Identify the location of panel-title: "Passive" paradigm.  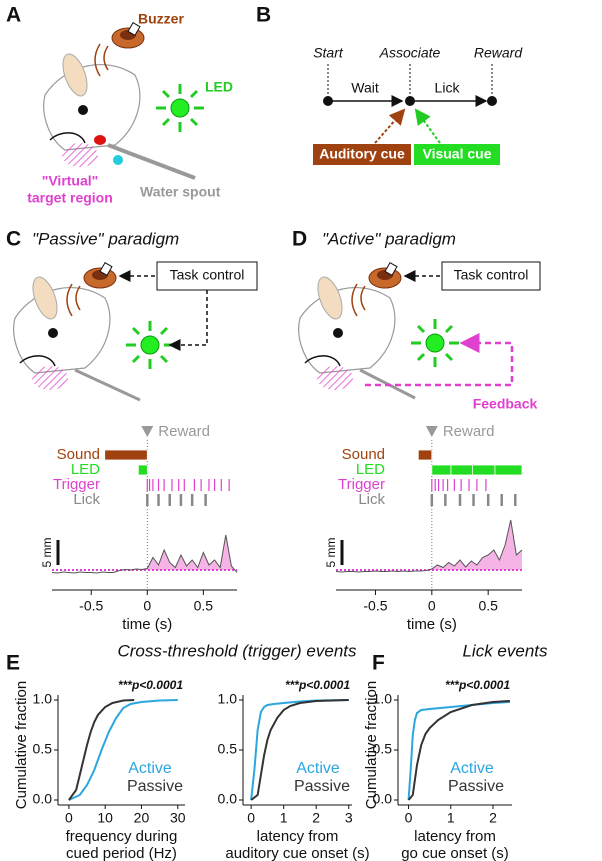
(105, 238).